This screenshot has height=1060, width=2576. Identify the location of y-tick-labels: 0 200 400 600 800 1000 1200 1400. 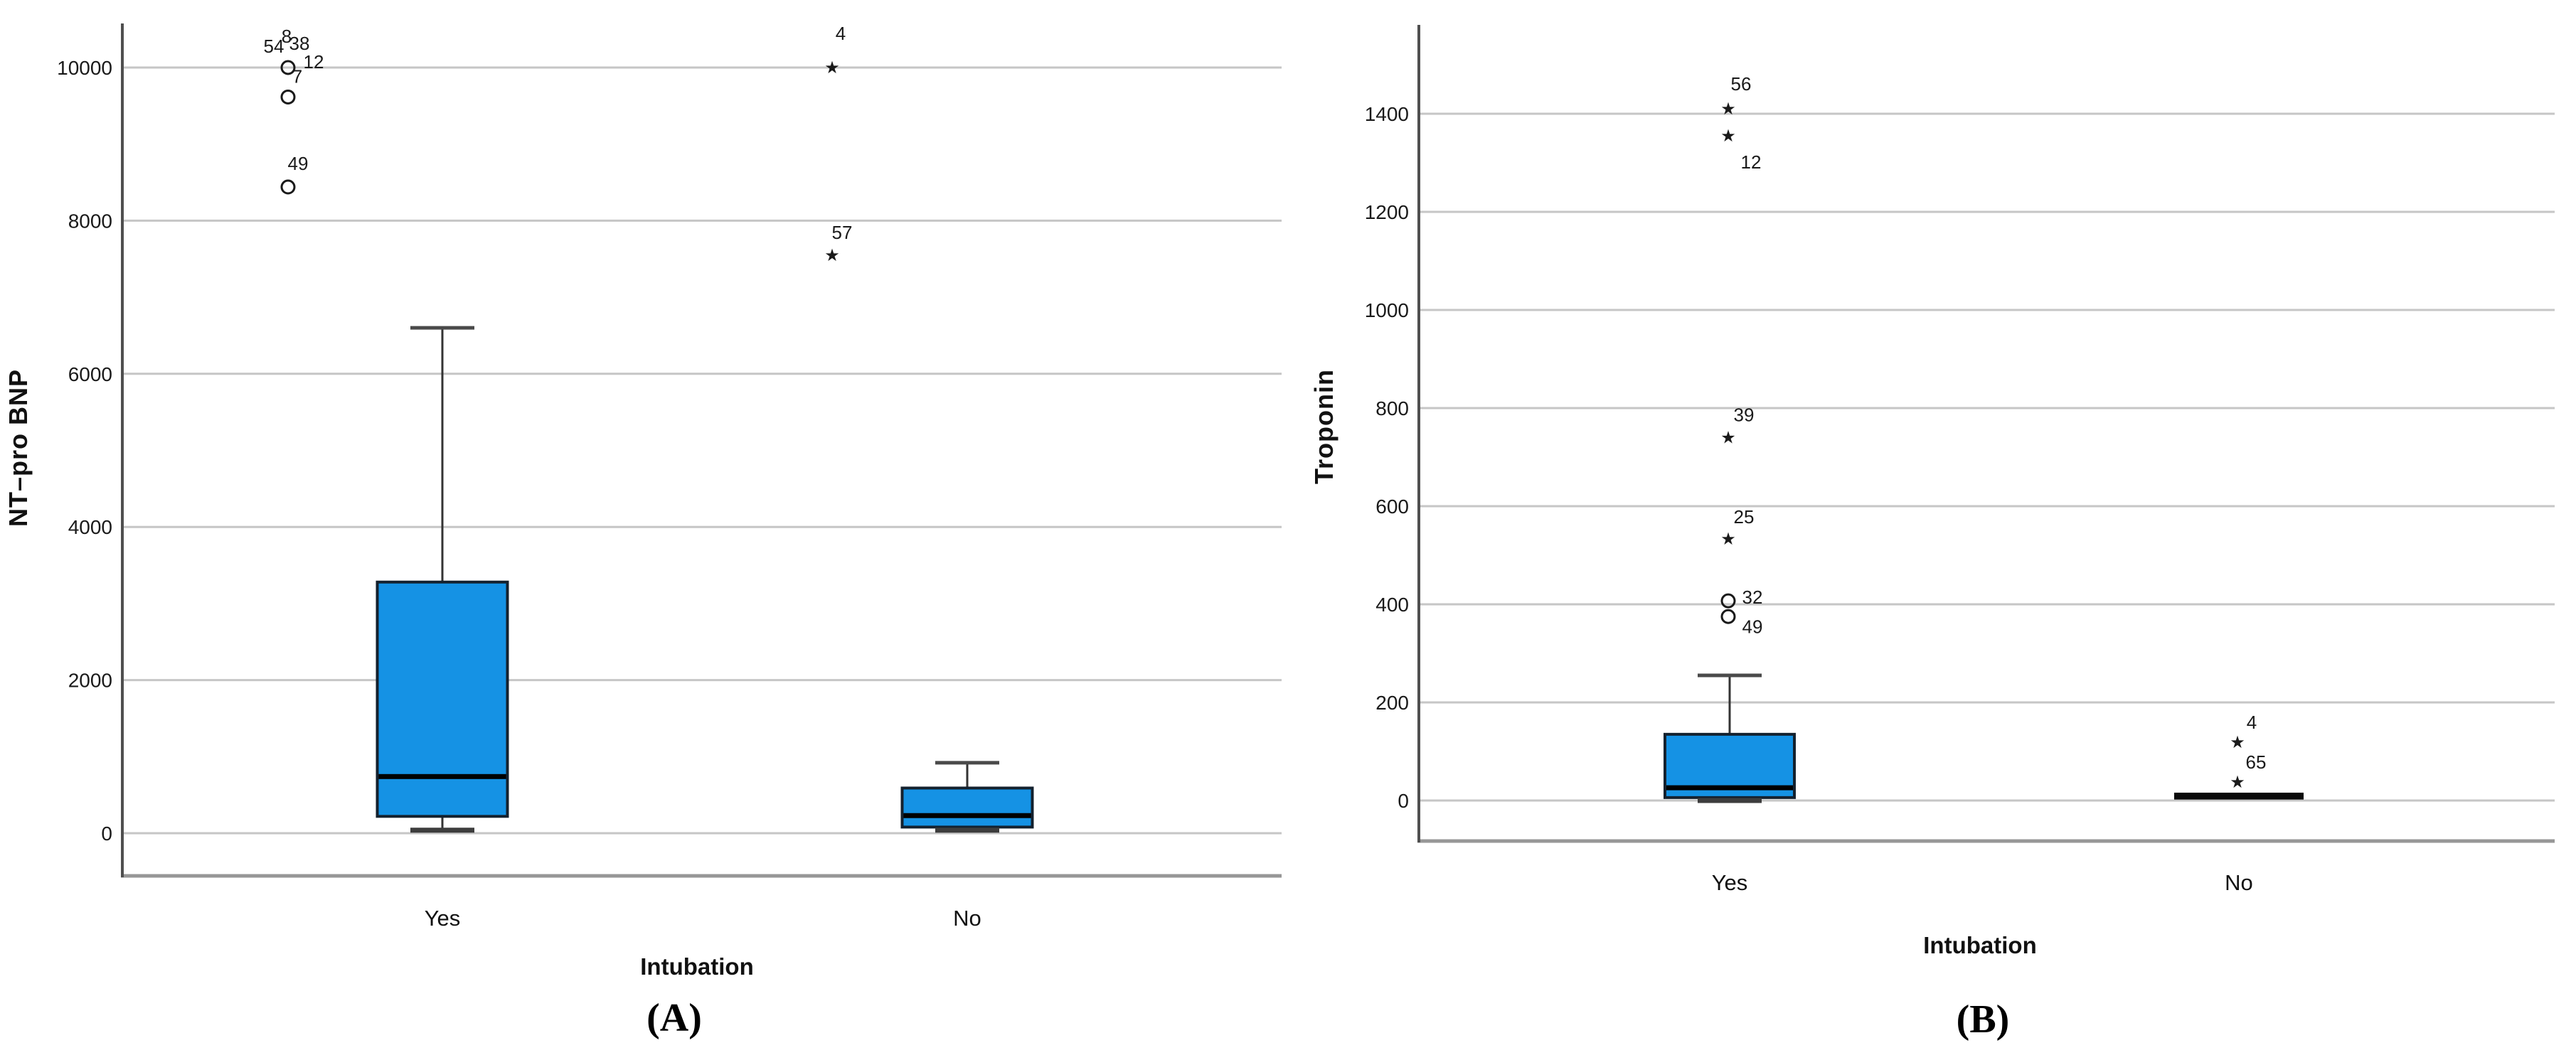
(1387, 458).